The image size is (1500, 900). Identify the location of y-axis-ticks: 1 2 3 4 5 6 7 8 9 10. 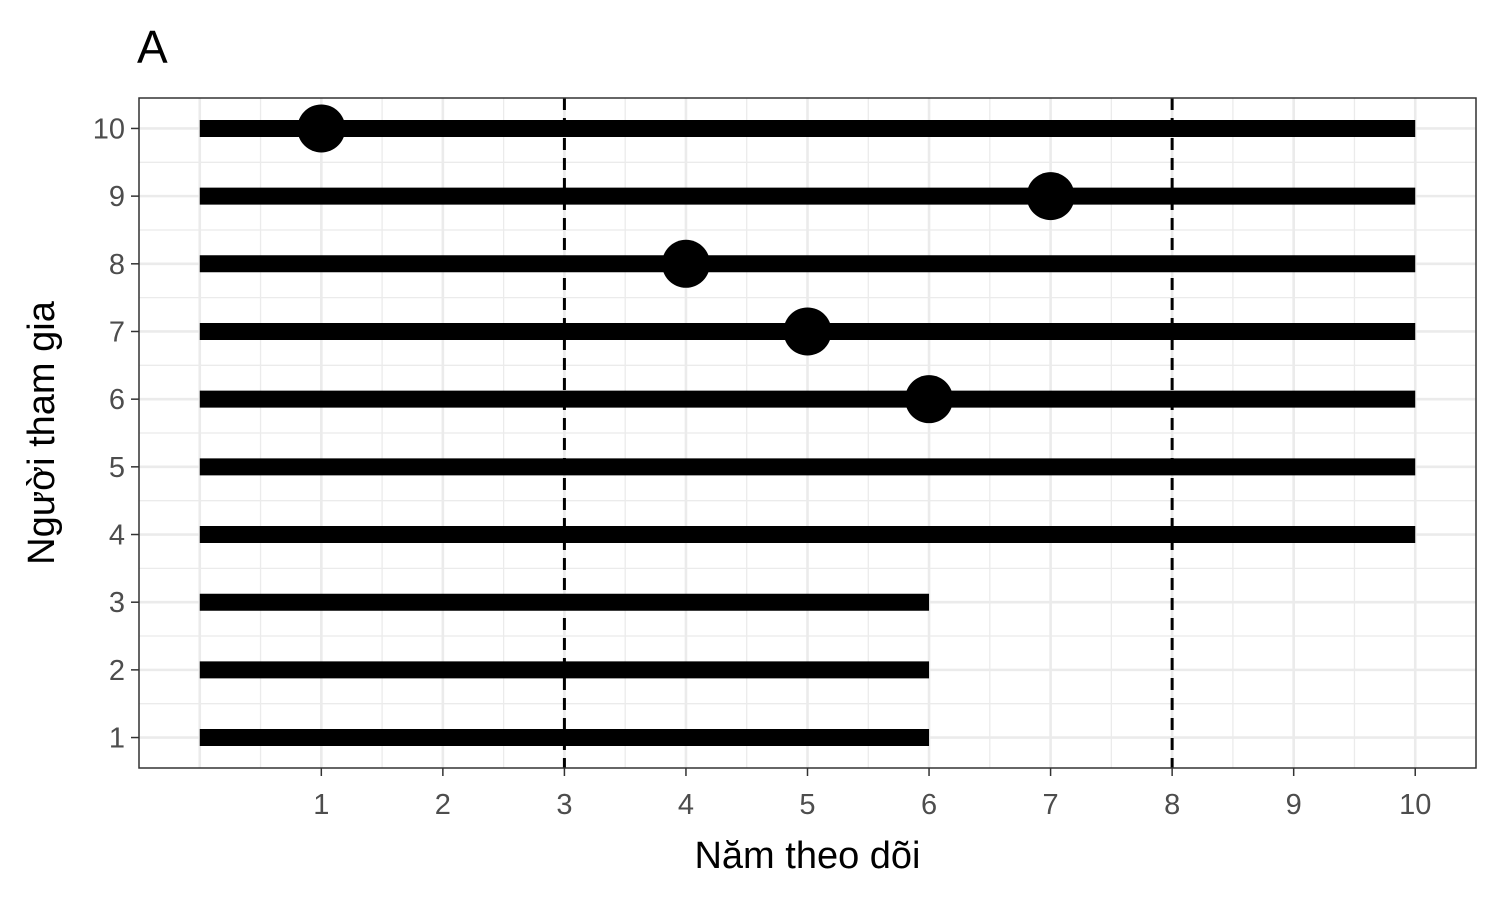
(116, 434).